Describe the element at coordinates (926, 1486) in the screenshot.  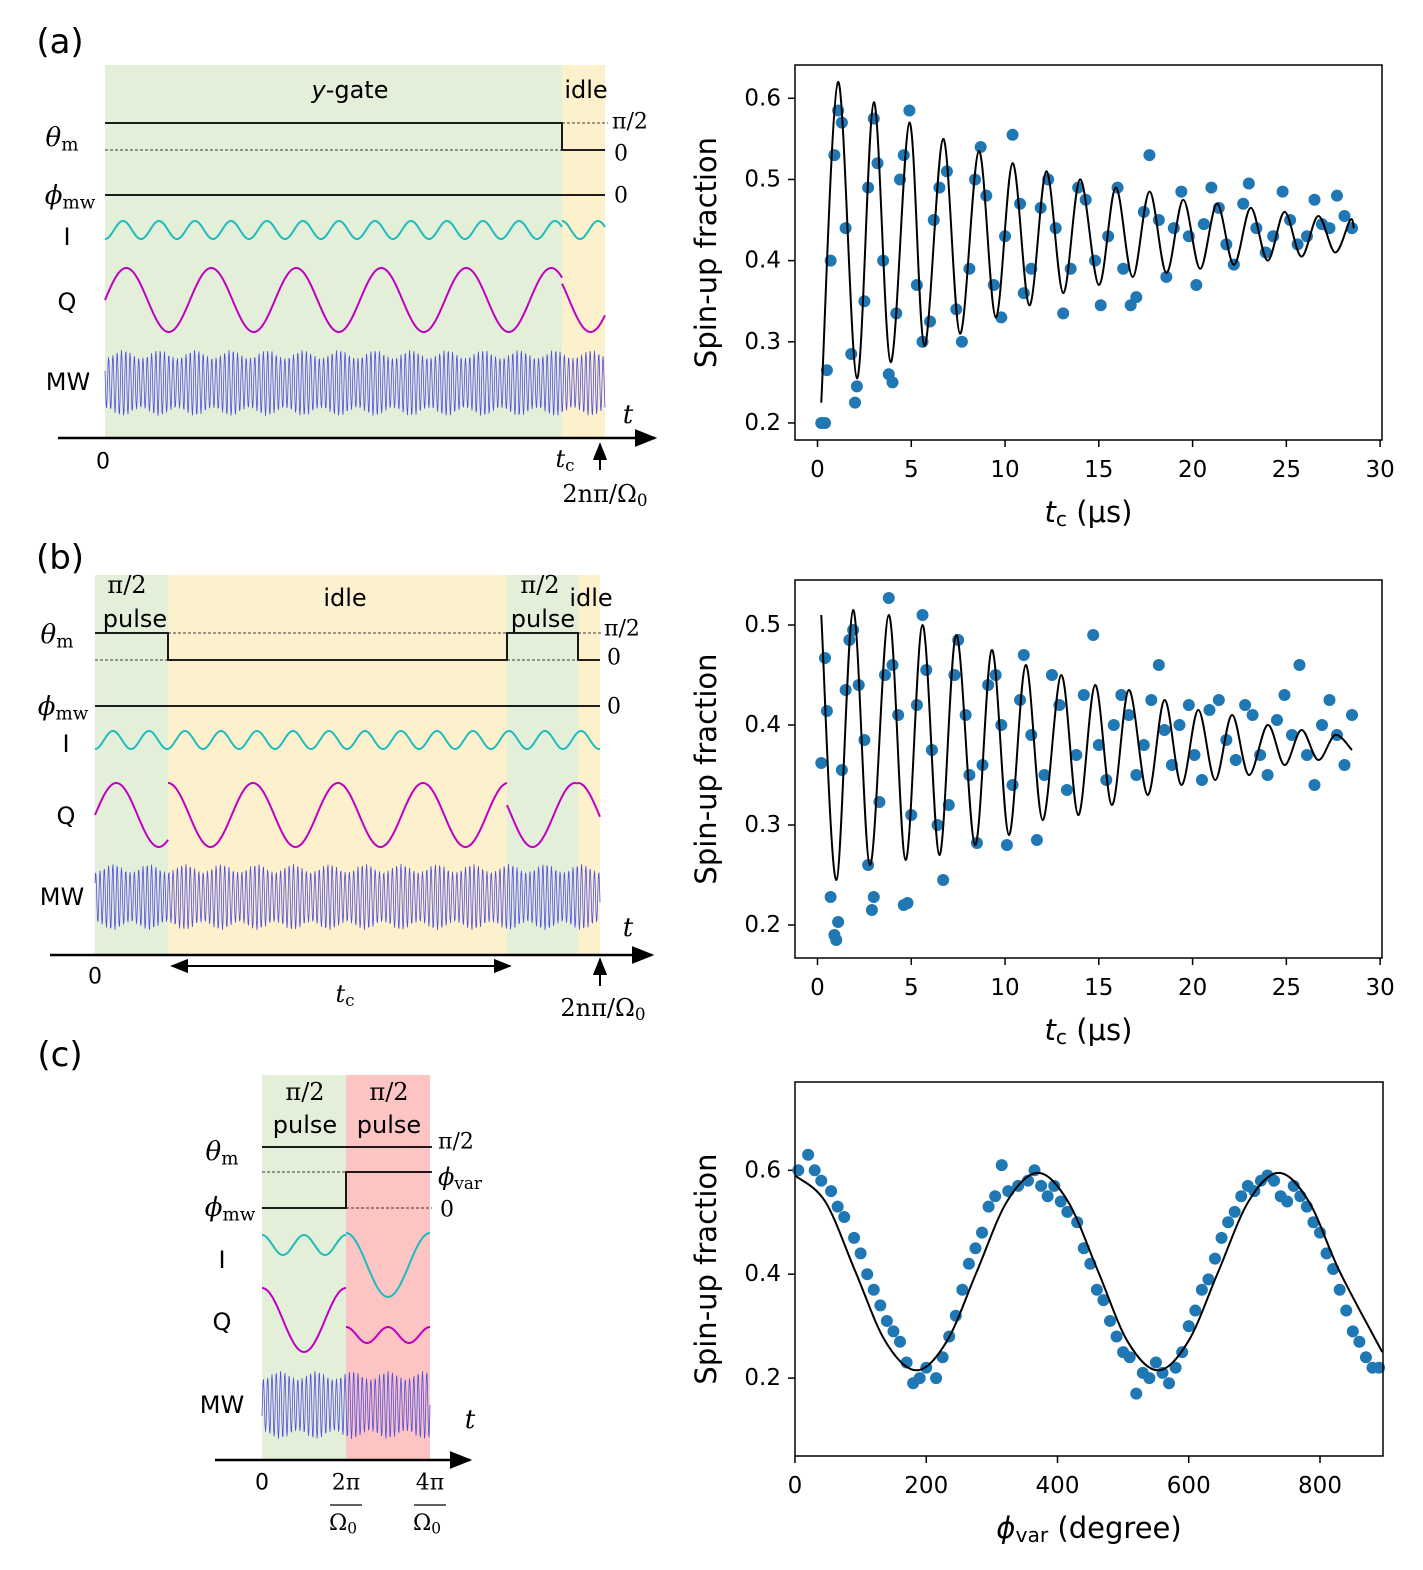
I see `x-tick-label: 200` at that location.